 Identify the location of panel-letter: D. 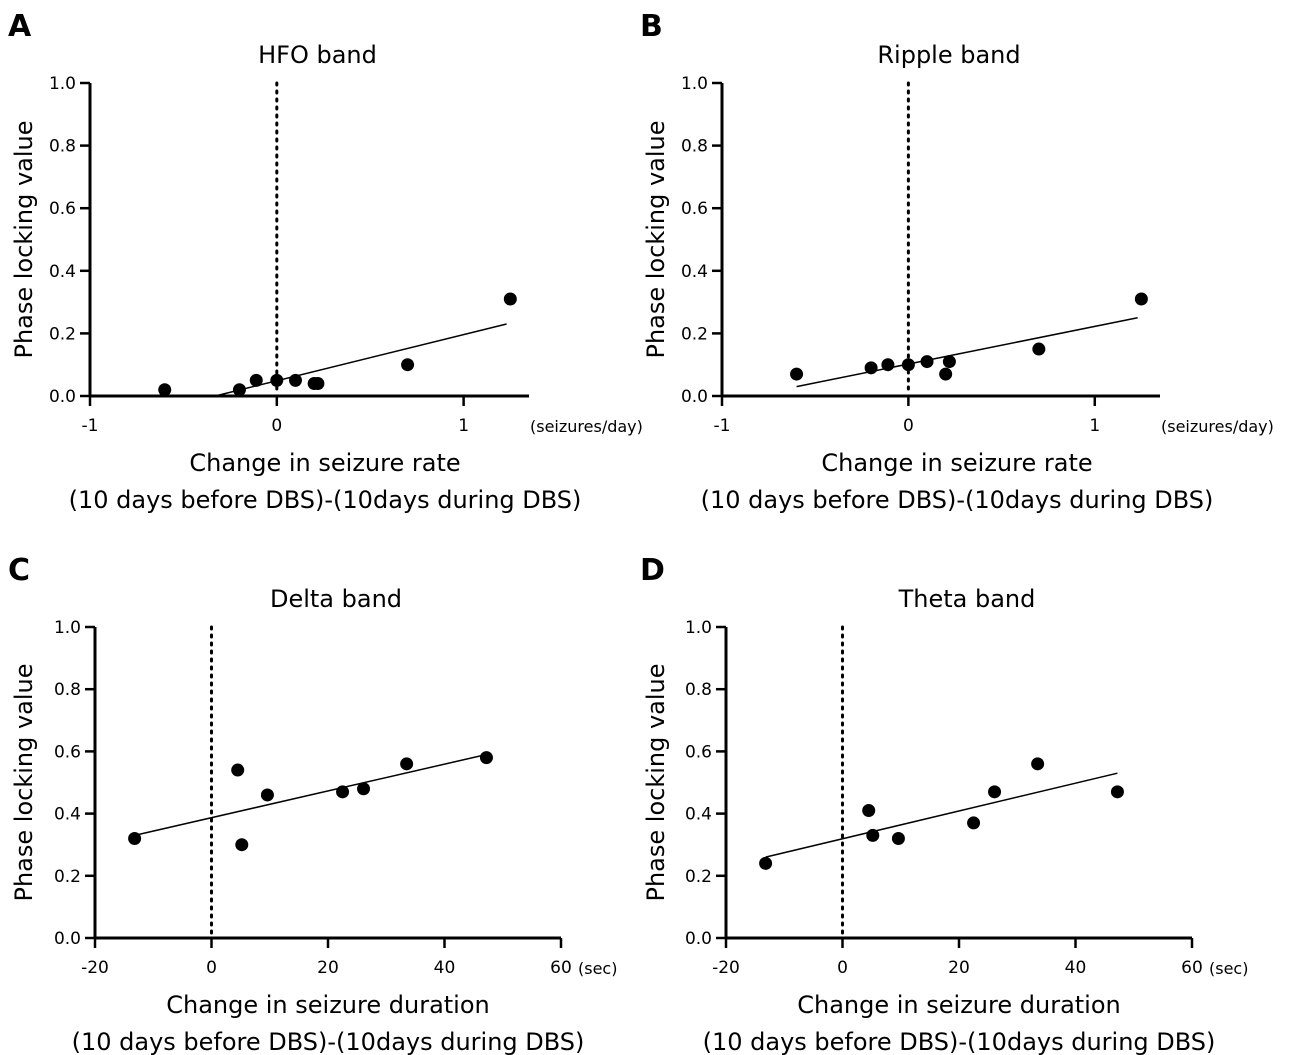
(652, 570).